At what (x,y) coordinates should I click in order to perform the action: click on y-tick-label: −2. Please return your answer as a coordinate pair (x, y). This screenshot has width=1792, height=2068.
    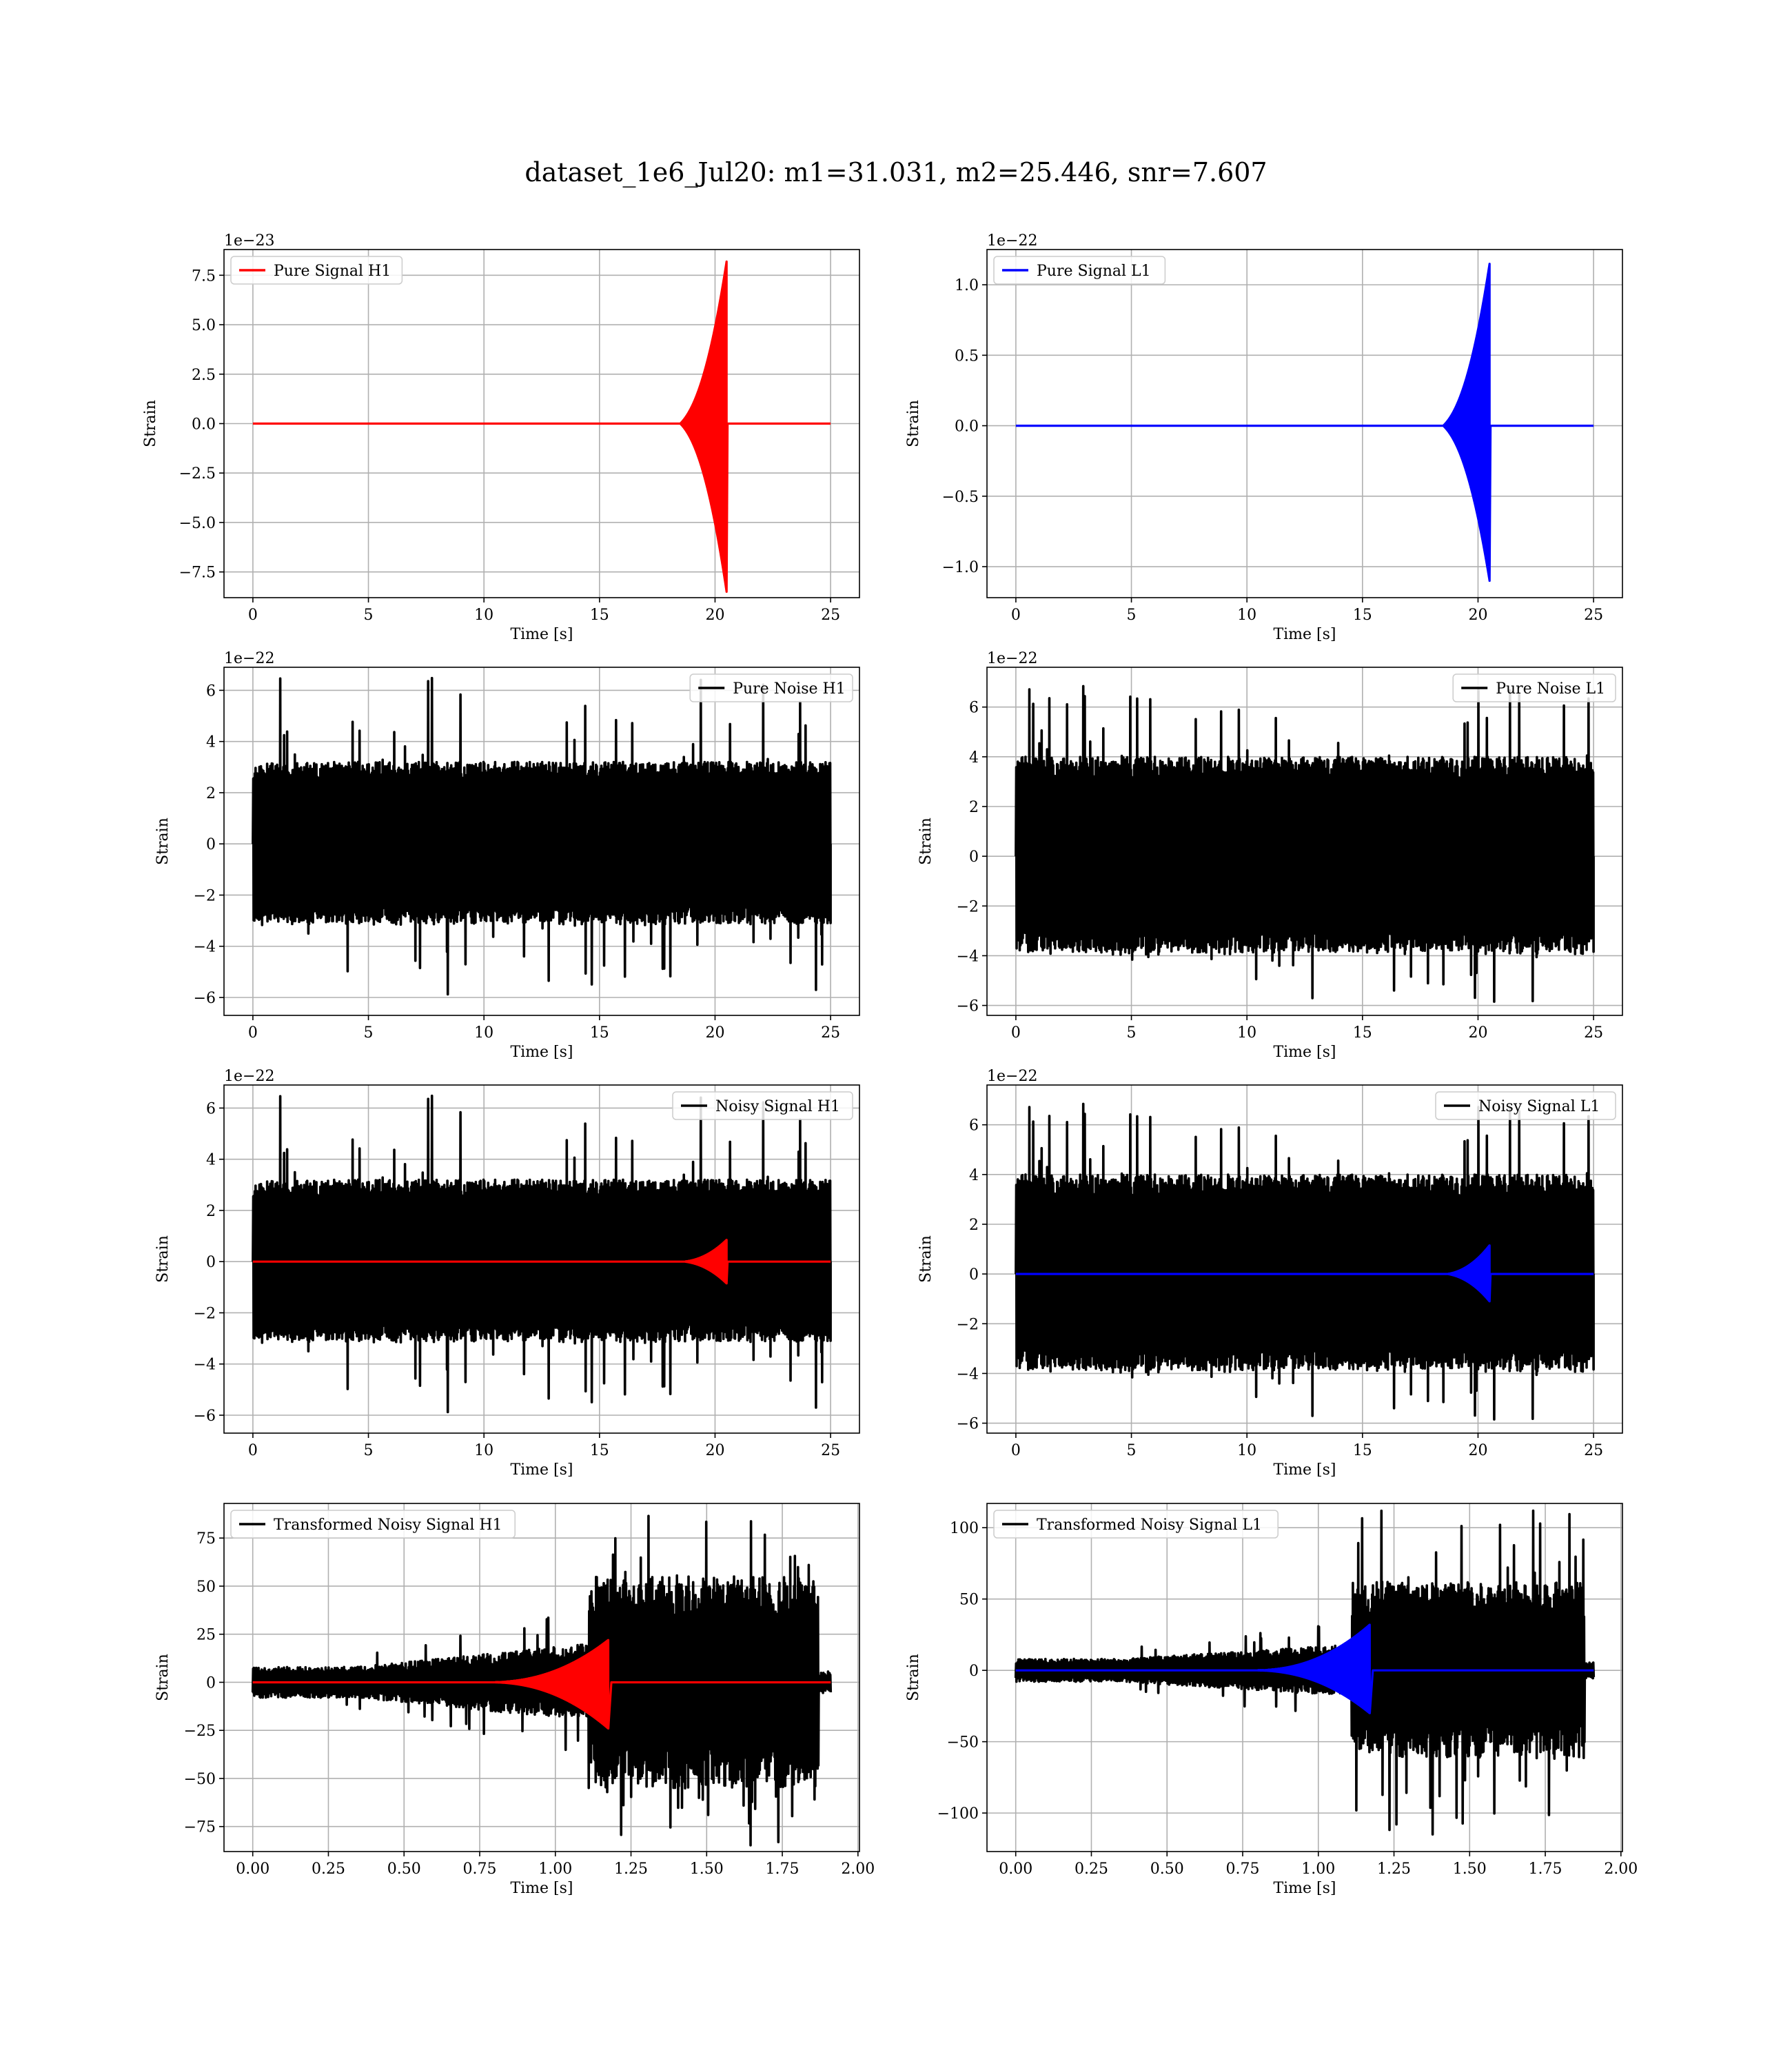
    Looking at the image, I should click on (205, 895).